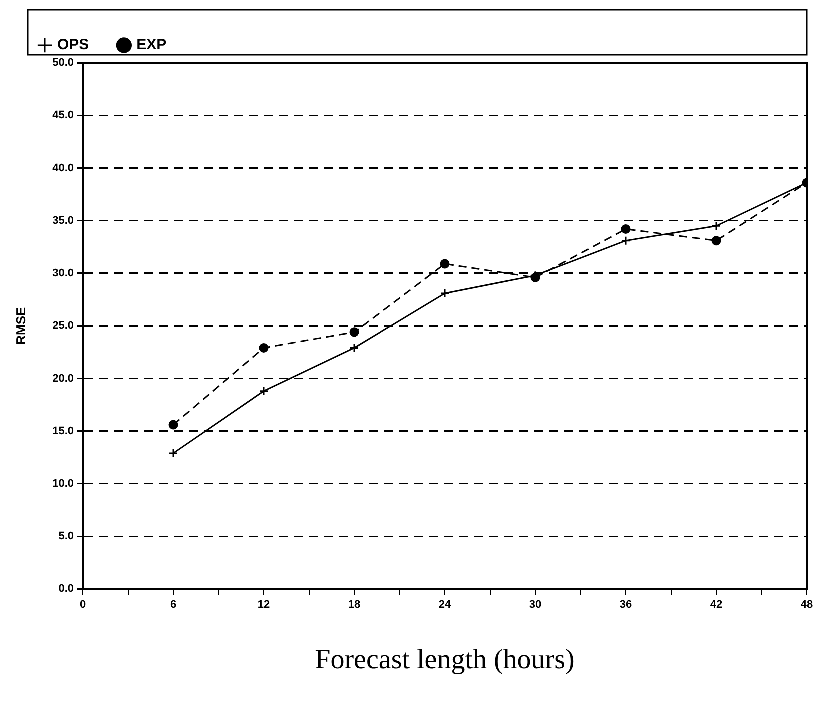  Describe the element at coordinates (63, 274) in the screenshot. I see `y-tick-label: 30.0` at that location.